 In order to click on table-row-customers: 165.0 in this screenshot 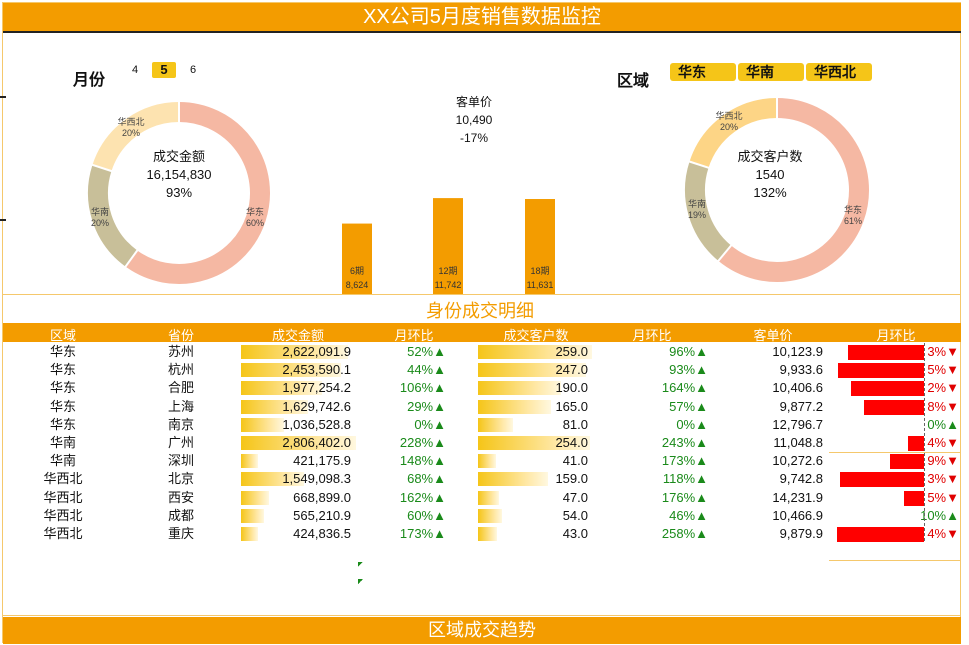, I will do `click(571, 406)`.